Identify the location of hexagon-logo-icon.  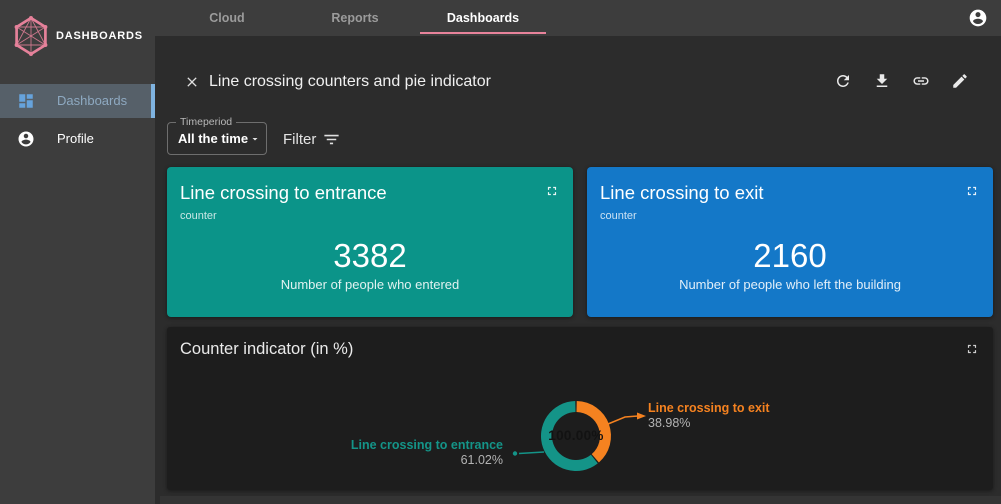
(31, 36).